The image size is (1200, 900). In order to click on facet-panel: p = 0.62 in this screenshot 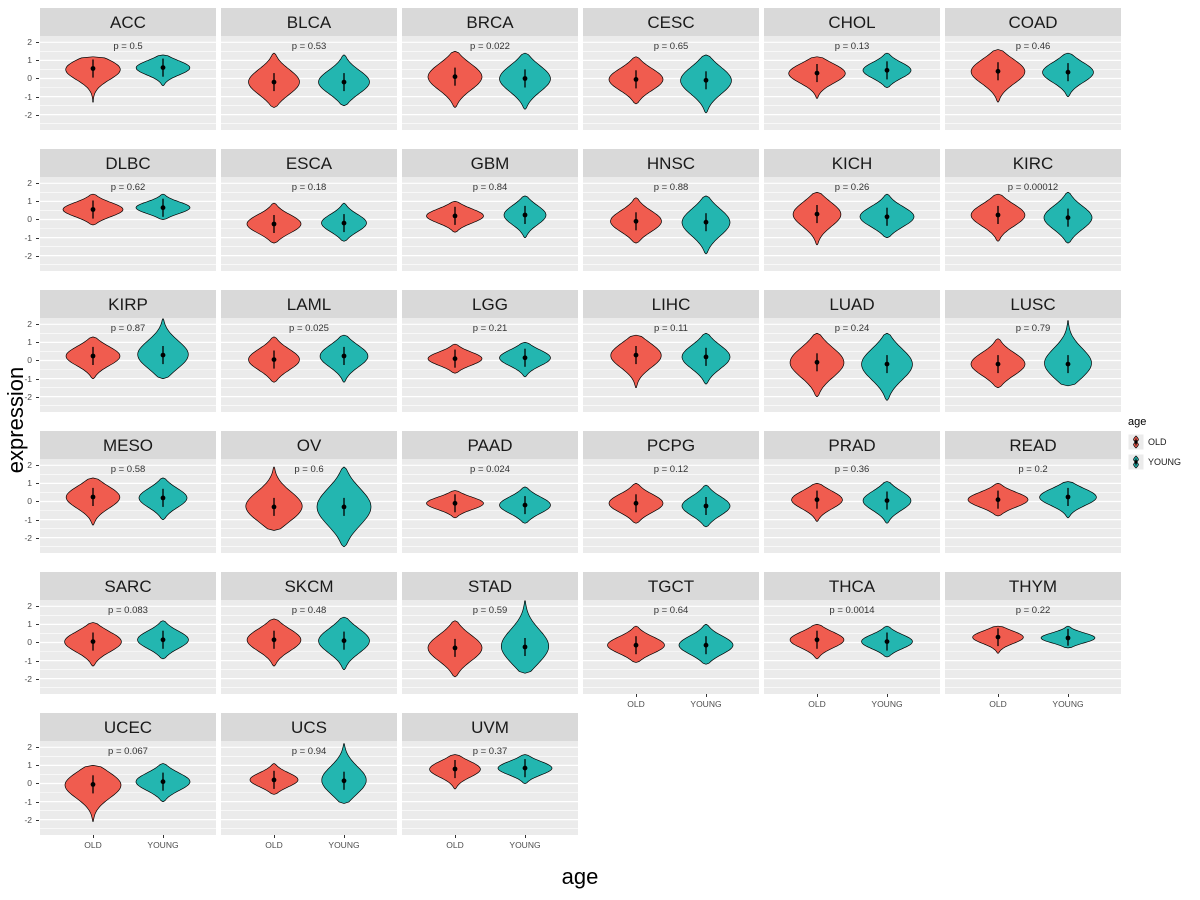, I will do `click(128, 224)`.